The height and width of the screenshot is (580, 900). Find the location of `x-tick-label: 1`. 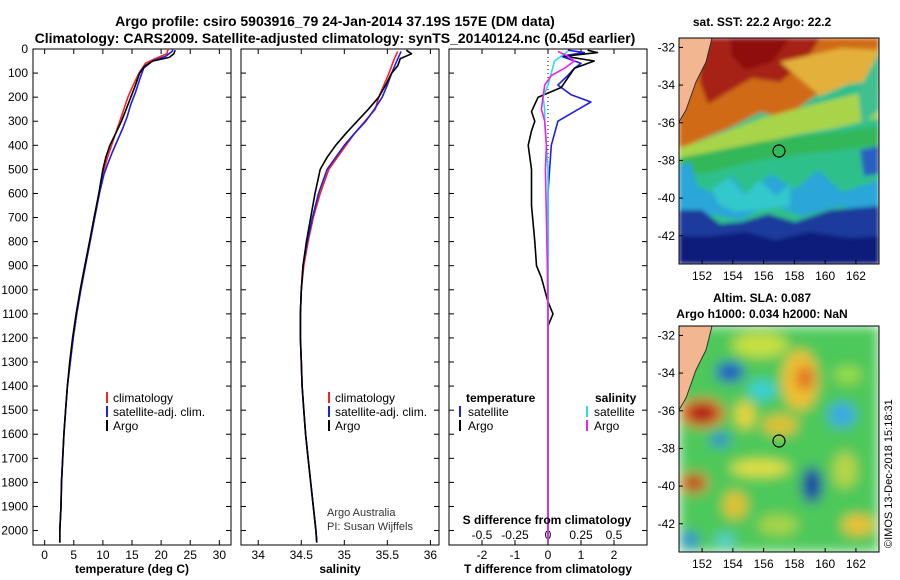

x-tick-label: 1 is located at coordinates (581, 555).